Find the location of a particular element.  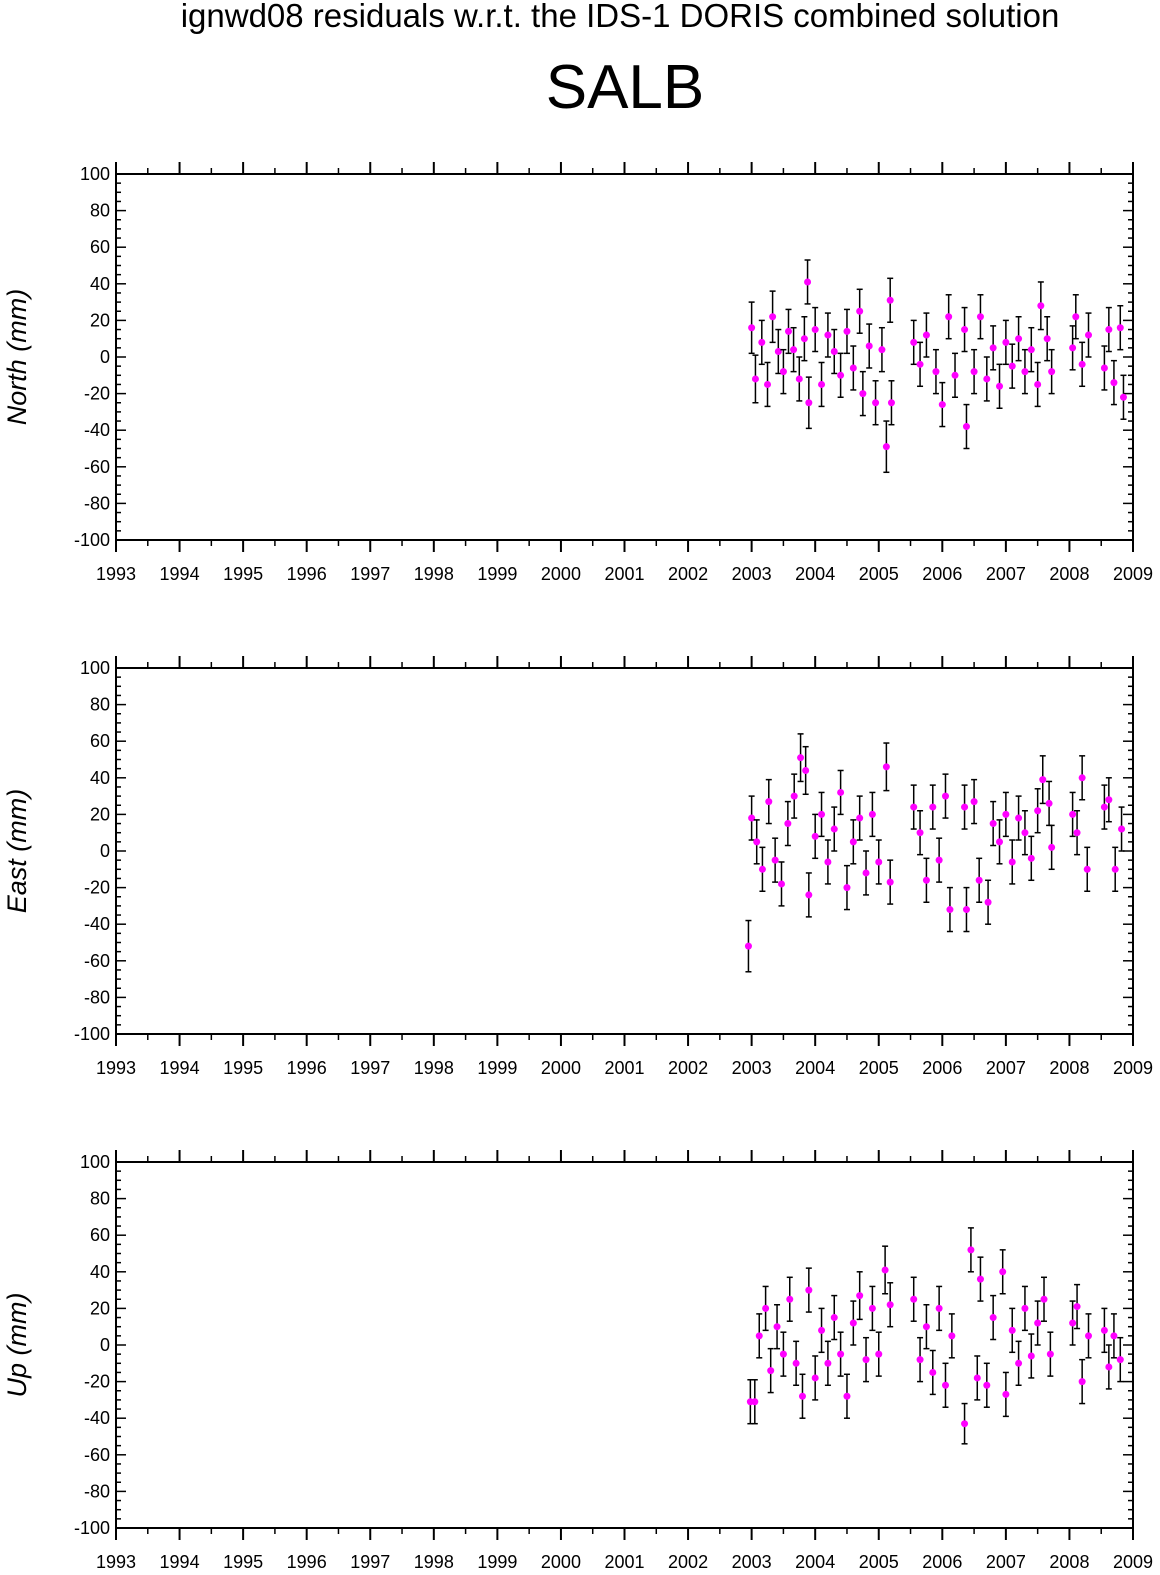

x-tick-label: 2004 is located at coordinates (815, 574).